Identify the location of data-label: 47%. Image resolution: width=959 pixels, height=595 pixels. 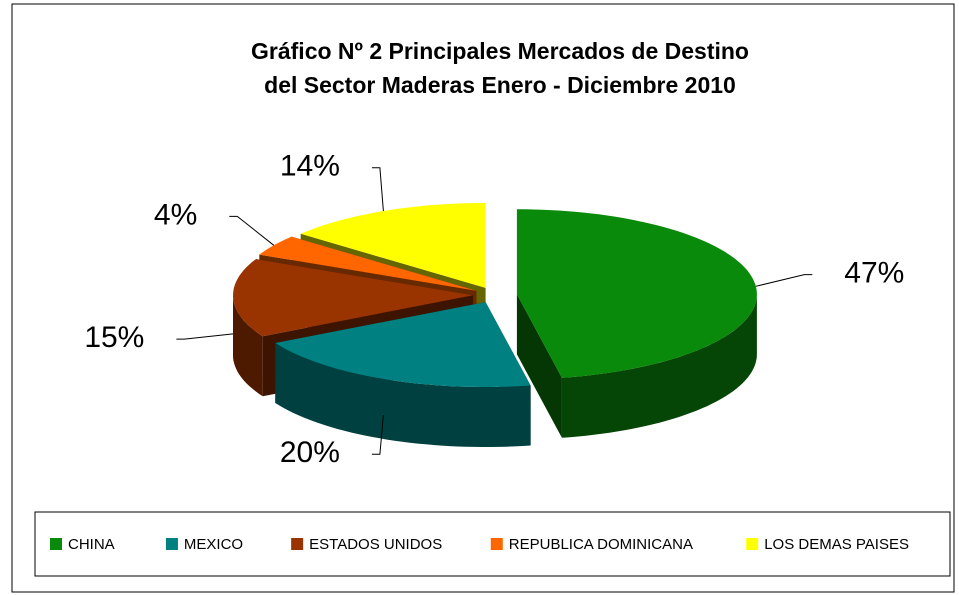
(874, 273).